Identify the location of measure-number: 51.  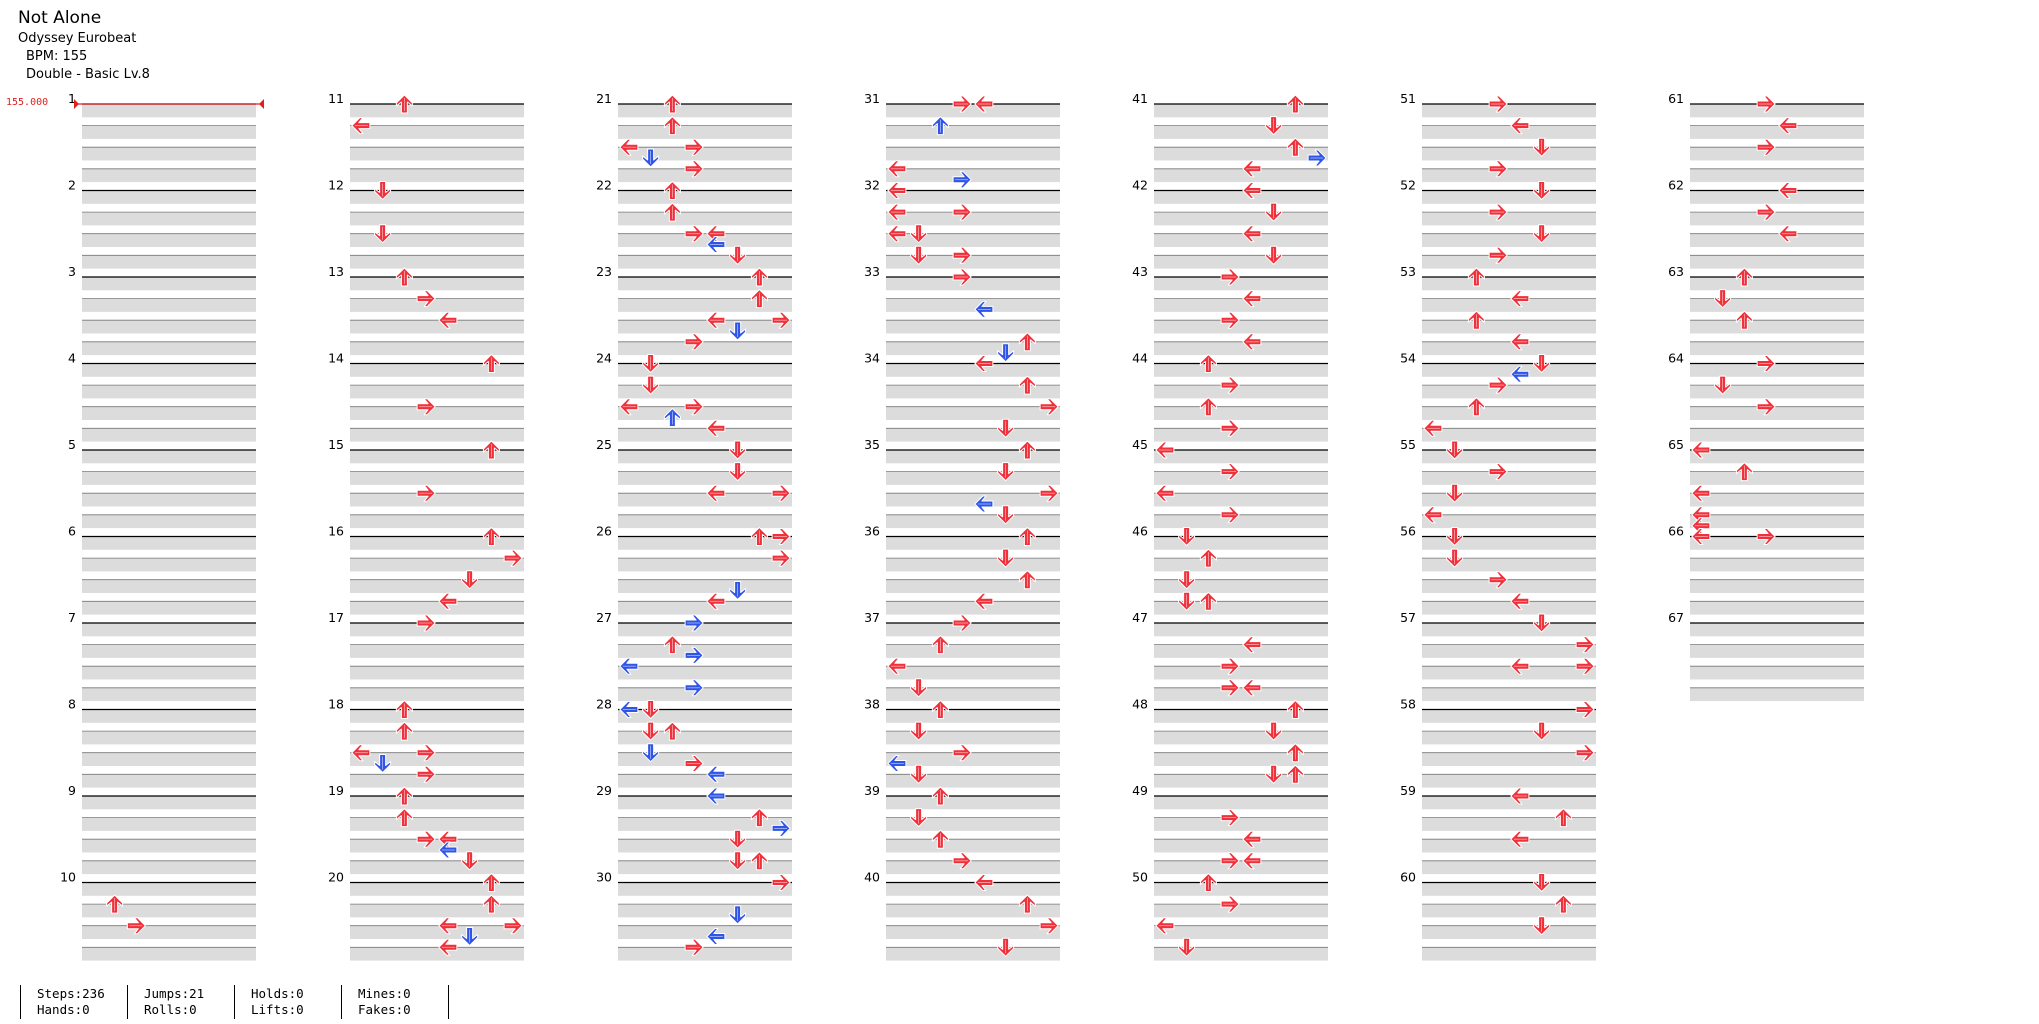
(1408, 98).